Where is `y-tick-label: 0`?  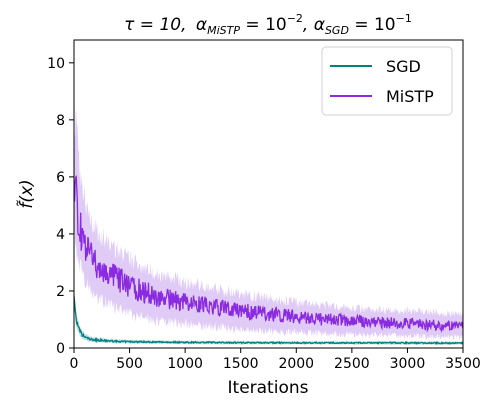
y-tick-label: 0 is located at coordinates (60, 349).